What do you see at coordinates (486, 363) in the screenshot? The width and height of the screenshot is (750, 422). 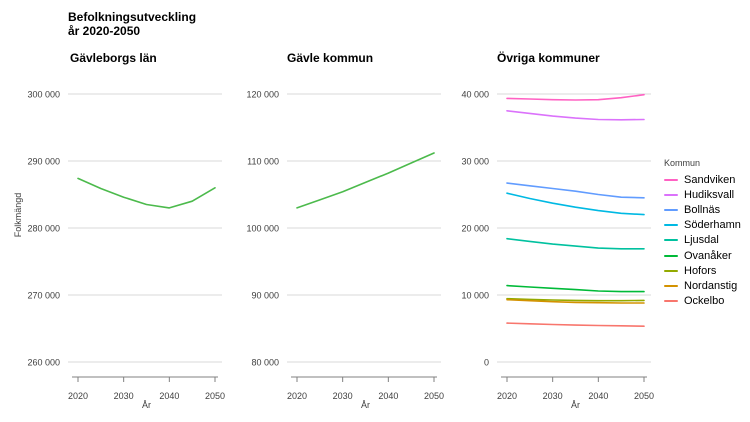 I see `y-tick-label: 0` at bounding box center [486, 363].